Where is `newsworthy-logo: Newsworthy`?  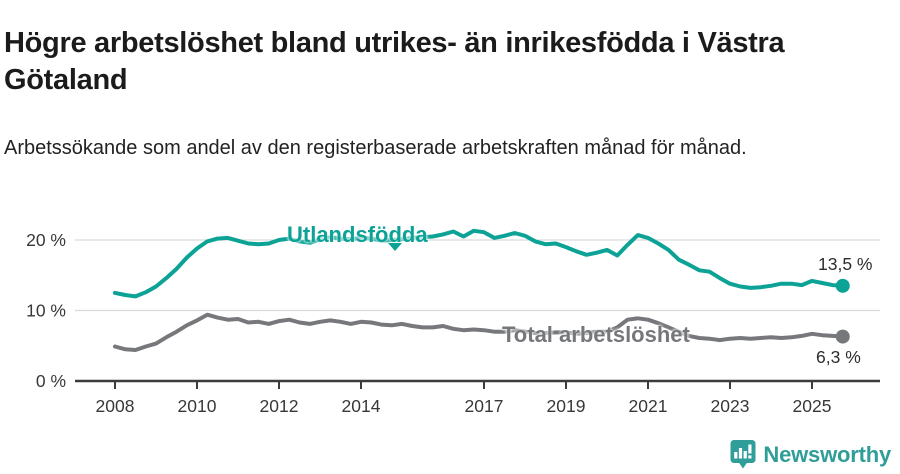 newsworthy-logo: Newsworthy is located at coordinates (810, 454).